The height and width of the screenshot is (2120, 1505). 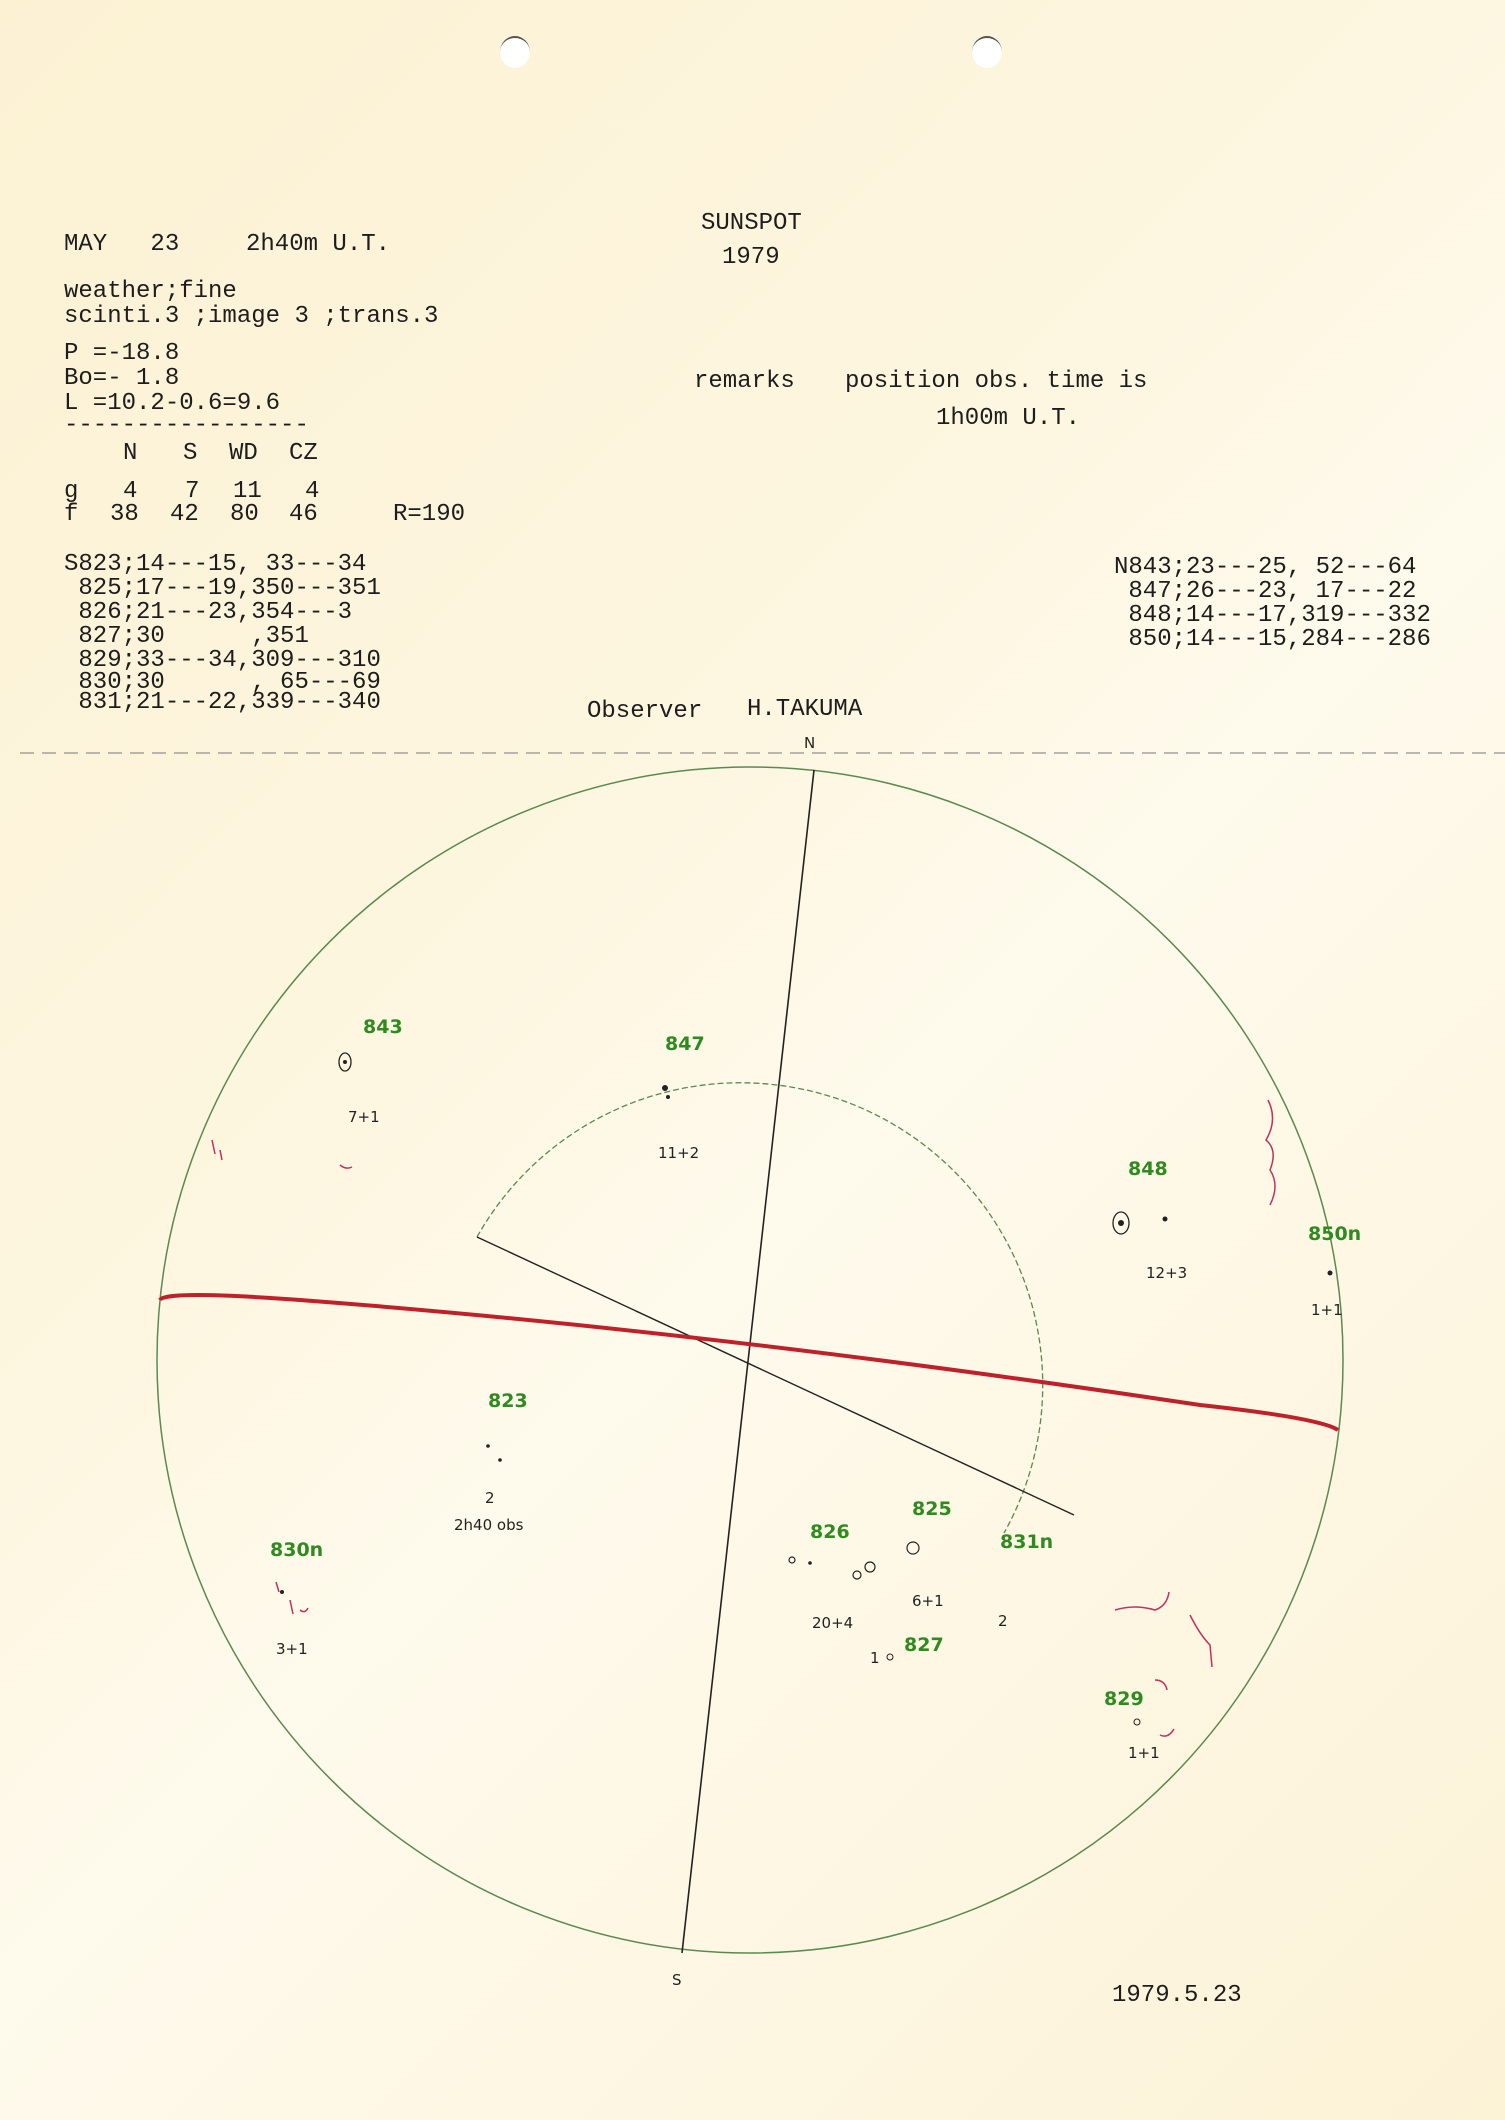 I want to click on group-label: 848, so click(x=1148, y=1169).